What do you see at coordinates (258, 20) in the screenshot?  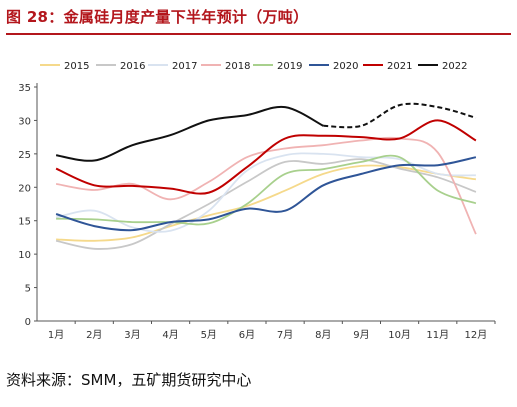 I see `figure-title: 图 28：金属硅月度产量下半年预计（万吨）` at bounding box center [258, 20].